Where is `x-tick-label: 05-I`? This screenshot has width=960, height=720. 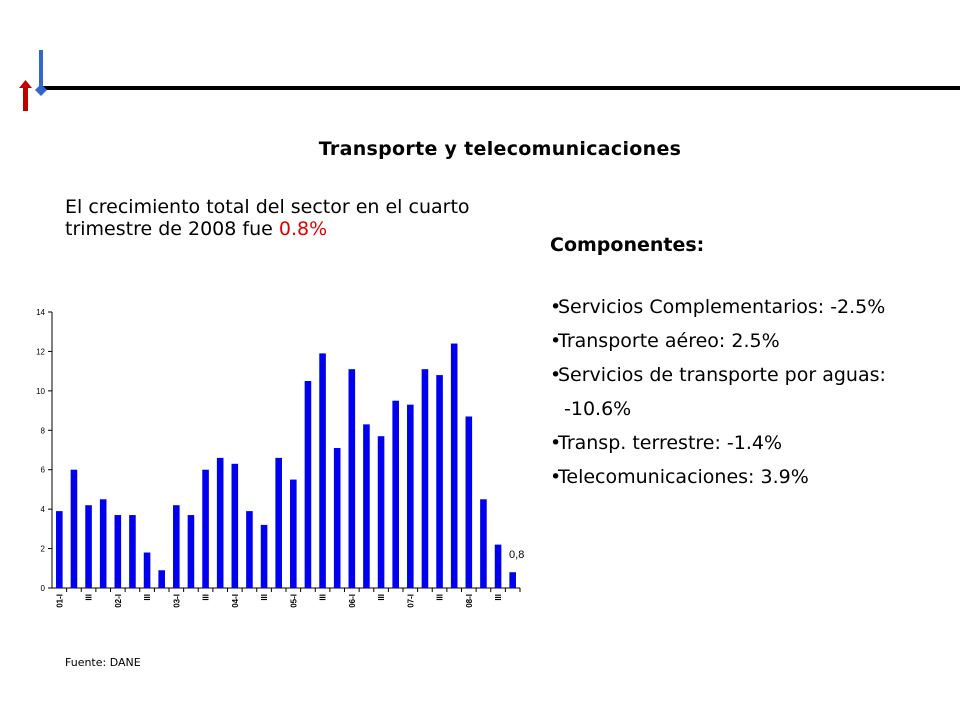
x-tick-label: 05-I is located at coordinates (293, 601).